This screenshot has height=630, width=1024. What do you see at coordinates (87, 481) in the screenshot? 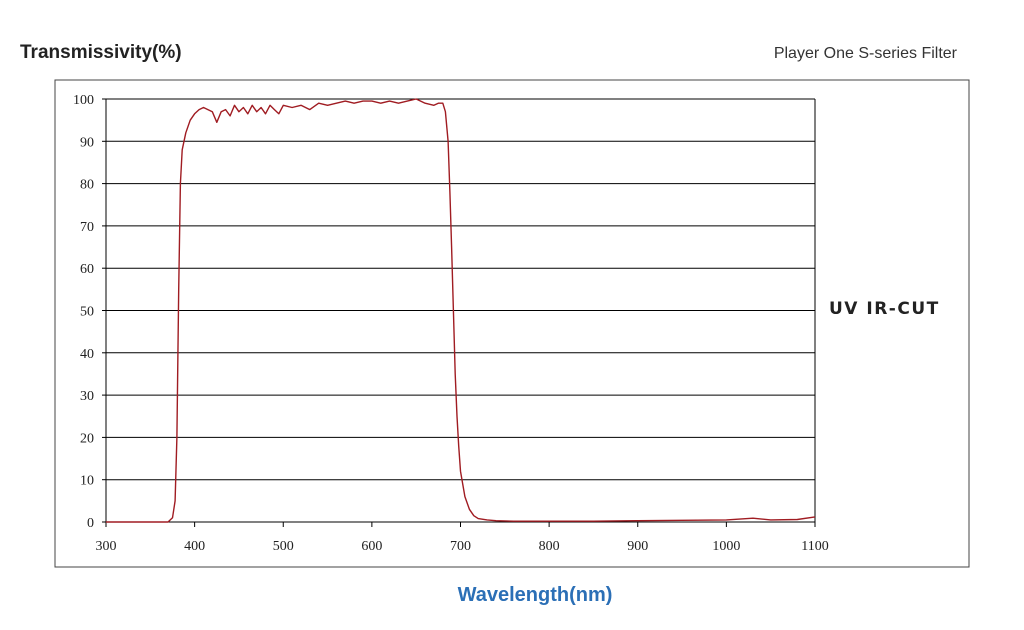
I see `y-tick-label-10: 10` at bounding box center [87, 481].